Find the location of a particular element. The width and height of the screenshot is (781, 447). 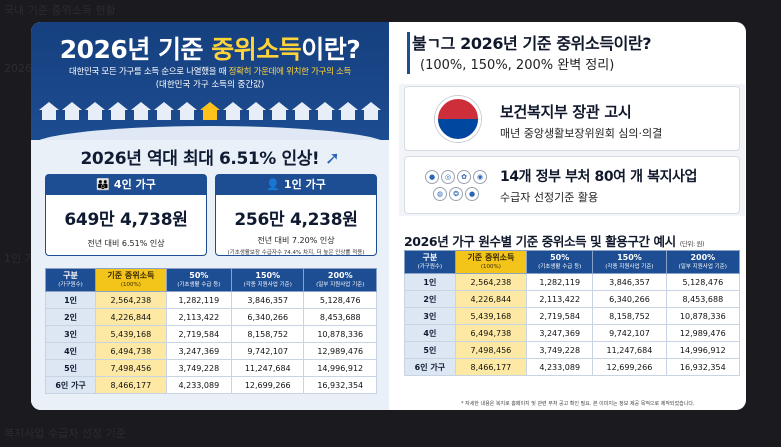

government-emblem-icon is located at coordinates (458, 119).